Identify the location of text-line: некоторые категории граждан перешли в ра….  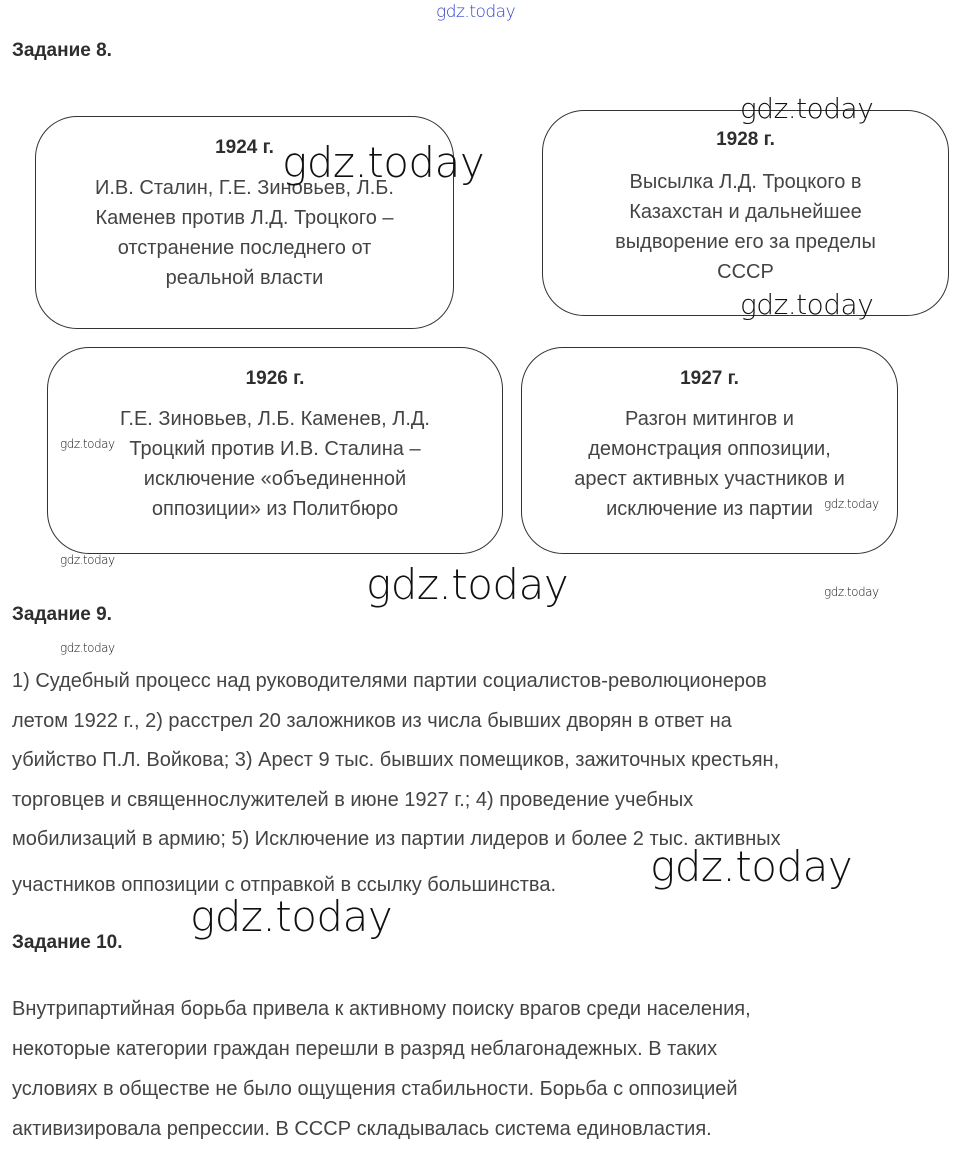
(365, 1049).